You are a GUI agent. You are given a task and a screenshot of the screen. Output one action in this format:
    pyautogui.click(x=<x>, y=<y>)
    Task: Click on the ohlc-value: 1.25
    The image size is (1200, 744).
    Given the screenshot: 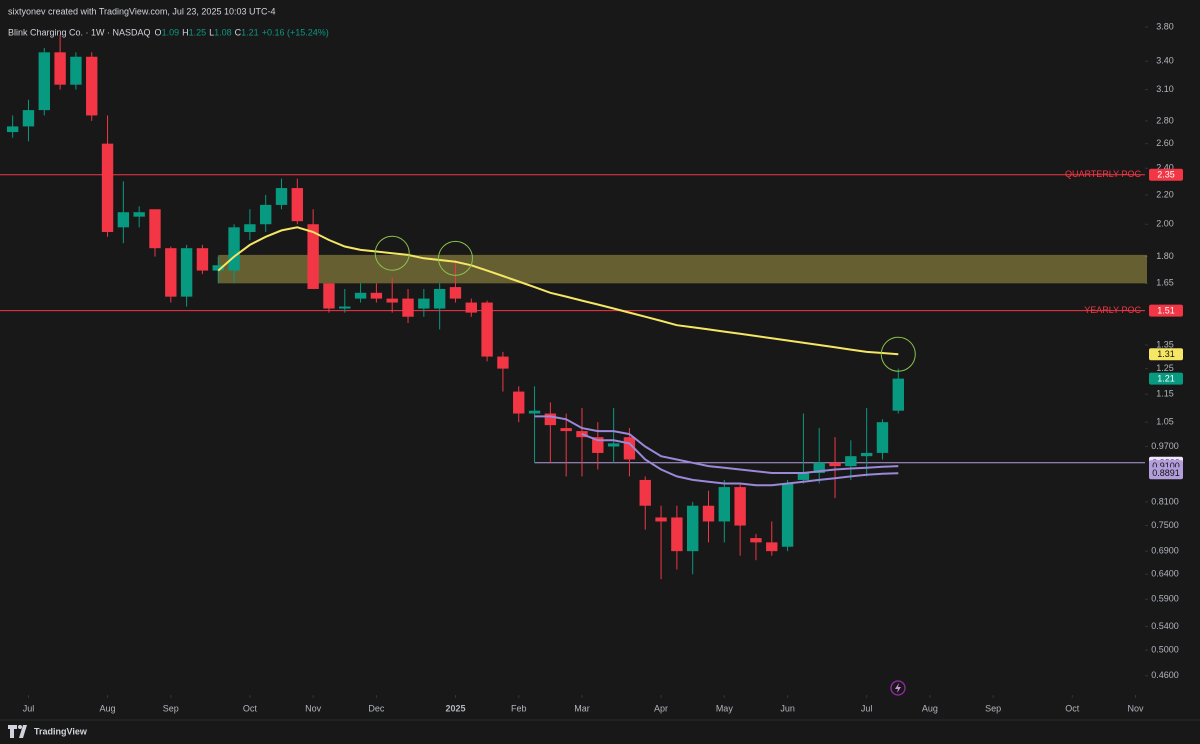 What is the action you would take?
    pyautogui.click(x=198, y=32)
    